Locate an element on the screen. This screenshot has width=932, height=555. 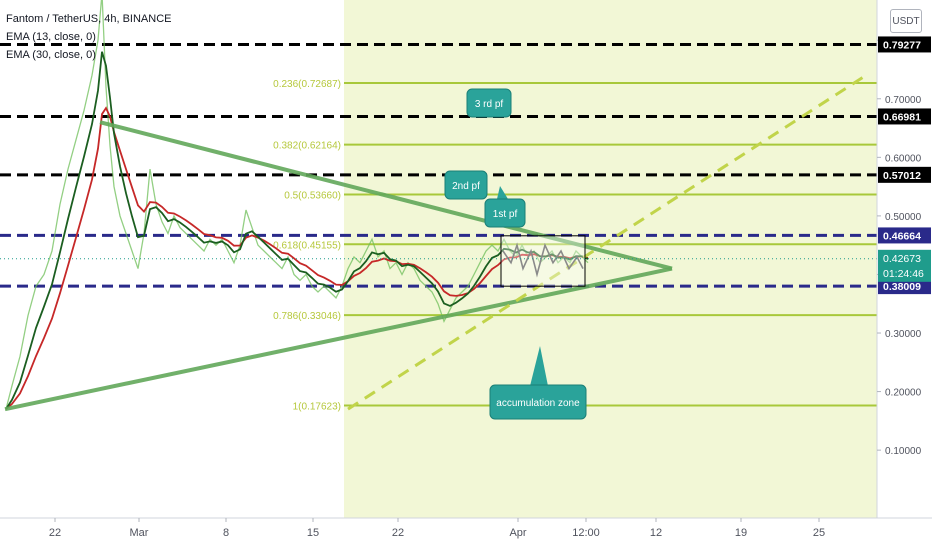
price-marker-label: 0.57012 is located at coordinates (902, 176).